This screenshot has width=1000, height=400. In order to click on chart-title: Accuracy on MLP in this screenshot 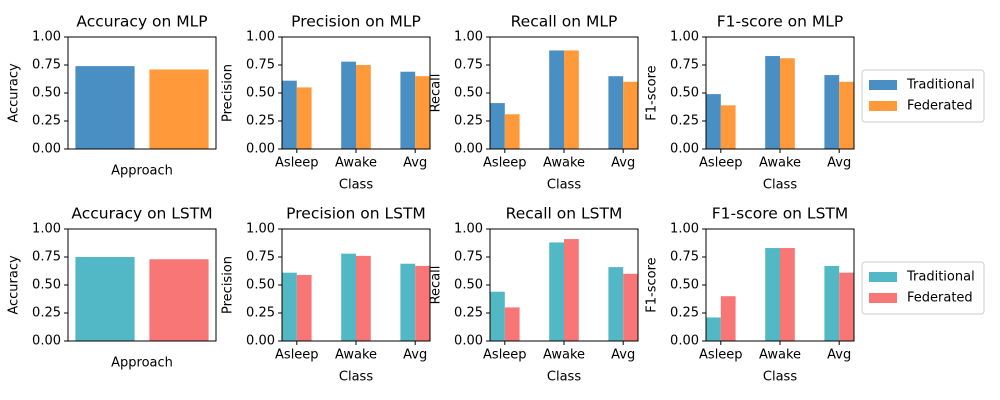, I will do `click(141, 22)`.